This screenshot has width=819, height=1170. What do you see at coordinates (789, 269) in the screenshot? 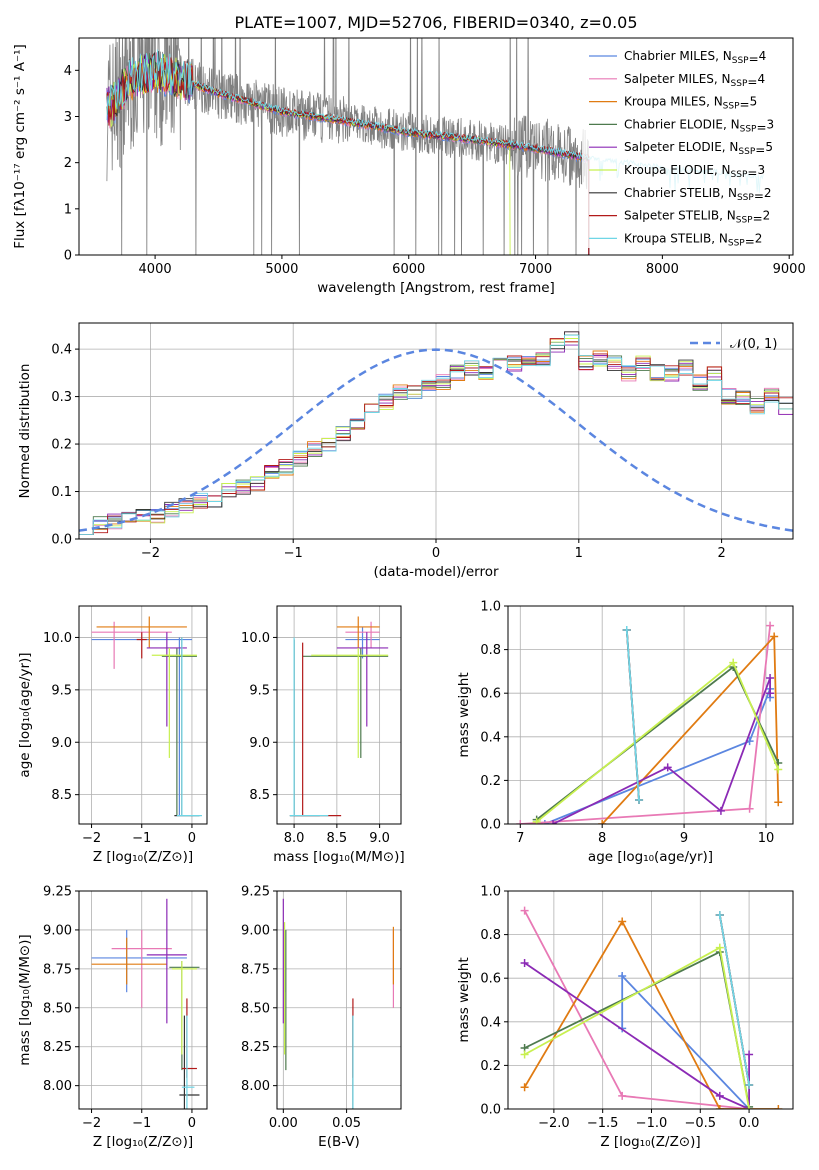
I see `x-tick-label: 9000` at bounding box center [789, 269].